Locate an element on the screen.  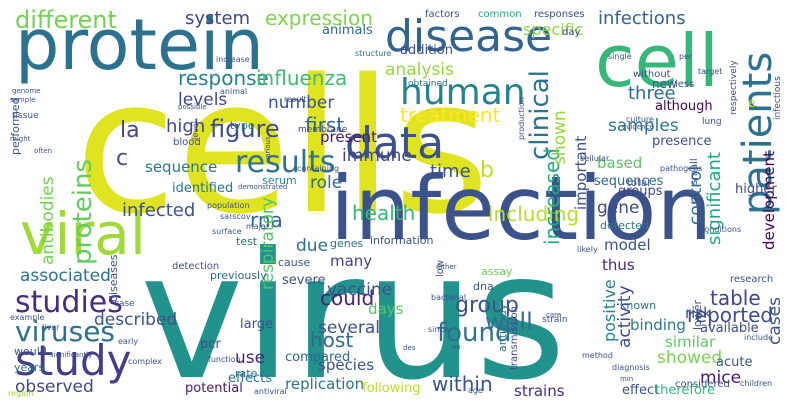
word-antiviral: antiviral is located at coordinates (270, 391).